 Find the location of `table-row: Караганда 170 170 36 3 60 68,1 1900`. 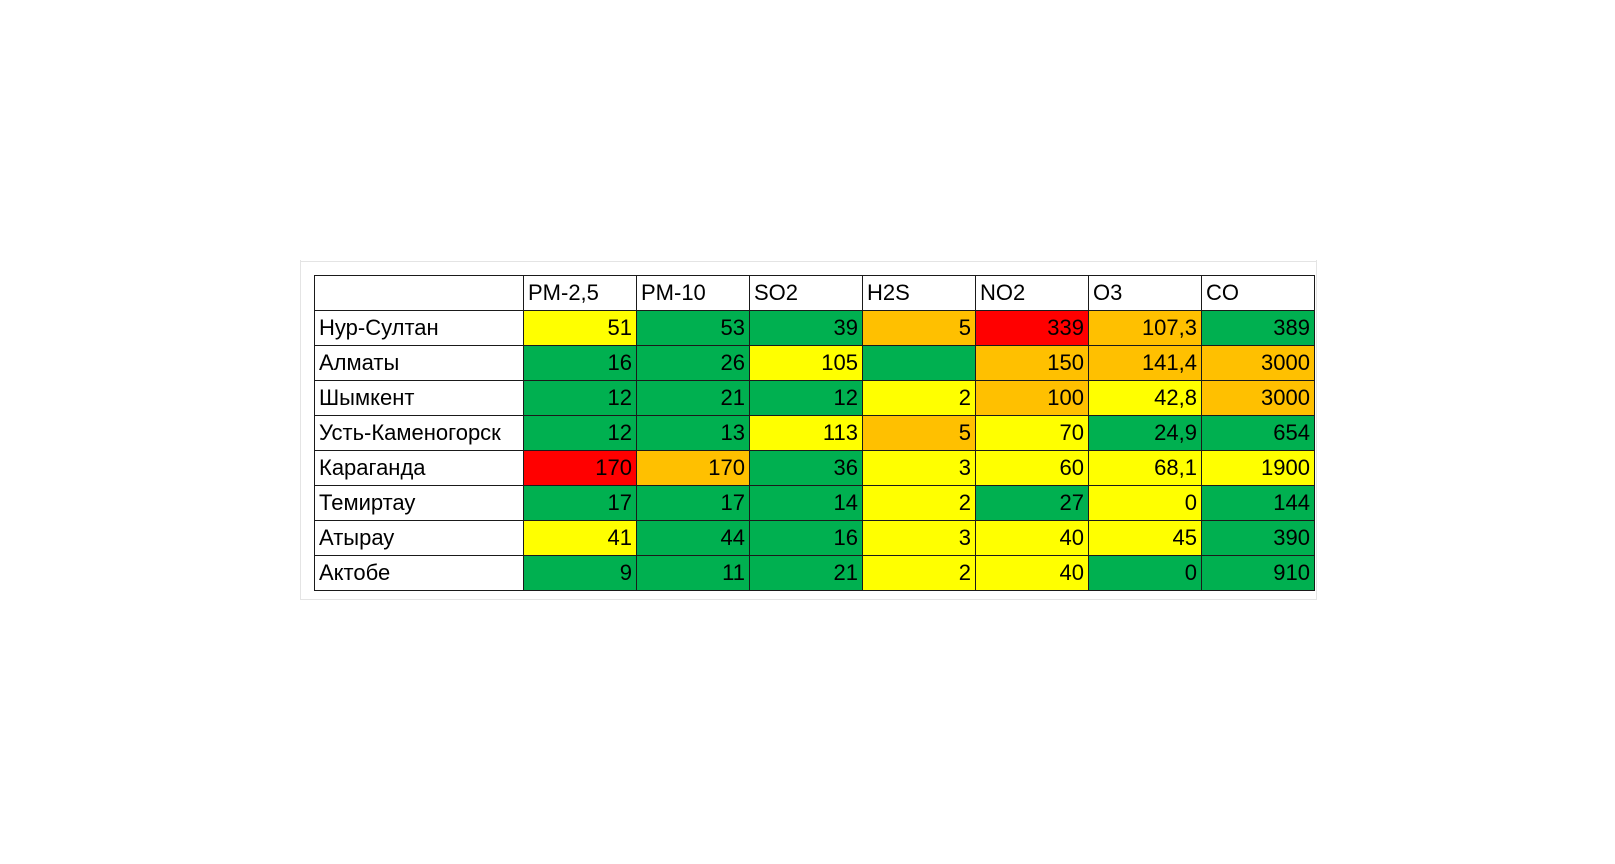

table-row: Караганда 170 170 36 3 60 68,1 1900 is located at coordinates (814, 468).